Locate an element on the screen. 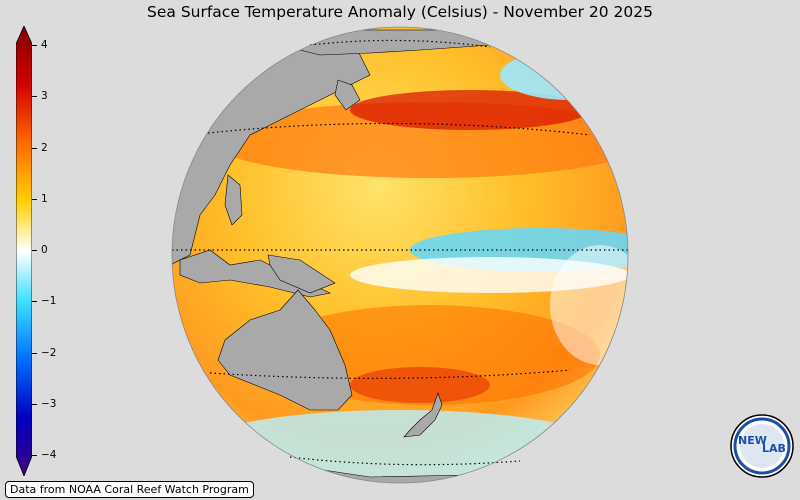  colorbar-tick-label: 0 is located at coordinates (44, 250).